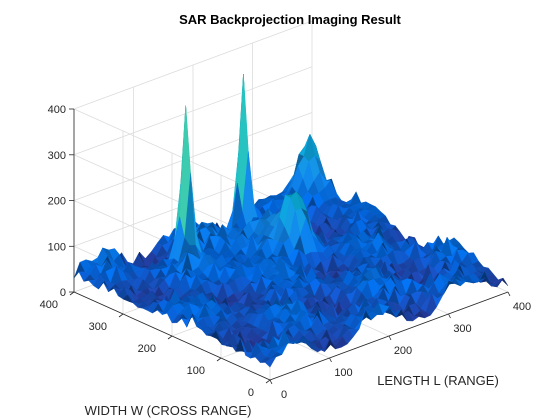 This screenshot has width=560, height=420. Describe the element at coordinates (57, 156) in the screenshot. I see `z-tick-label: 300` at that location.